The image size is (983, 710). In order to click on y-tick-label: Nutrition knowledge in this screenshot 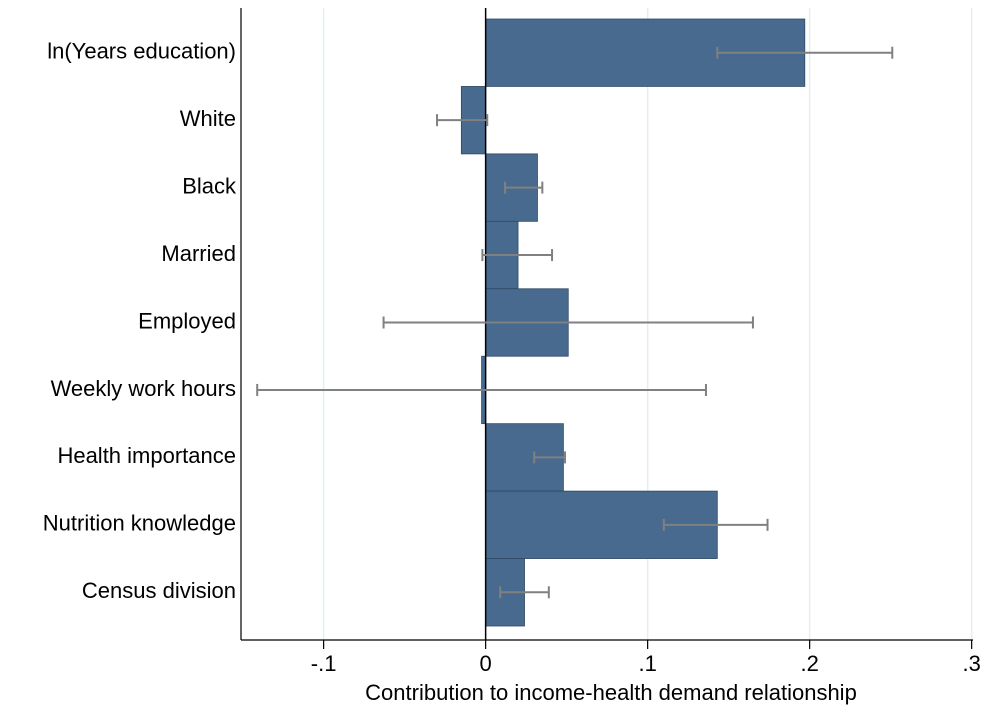, I will do `click(139, 523)`.